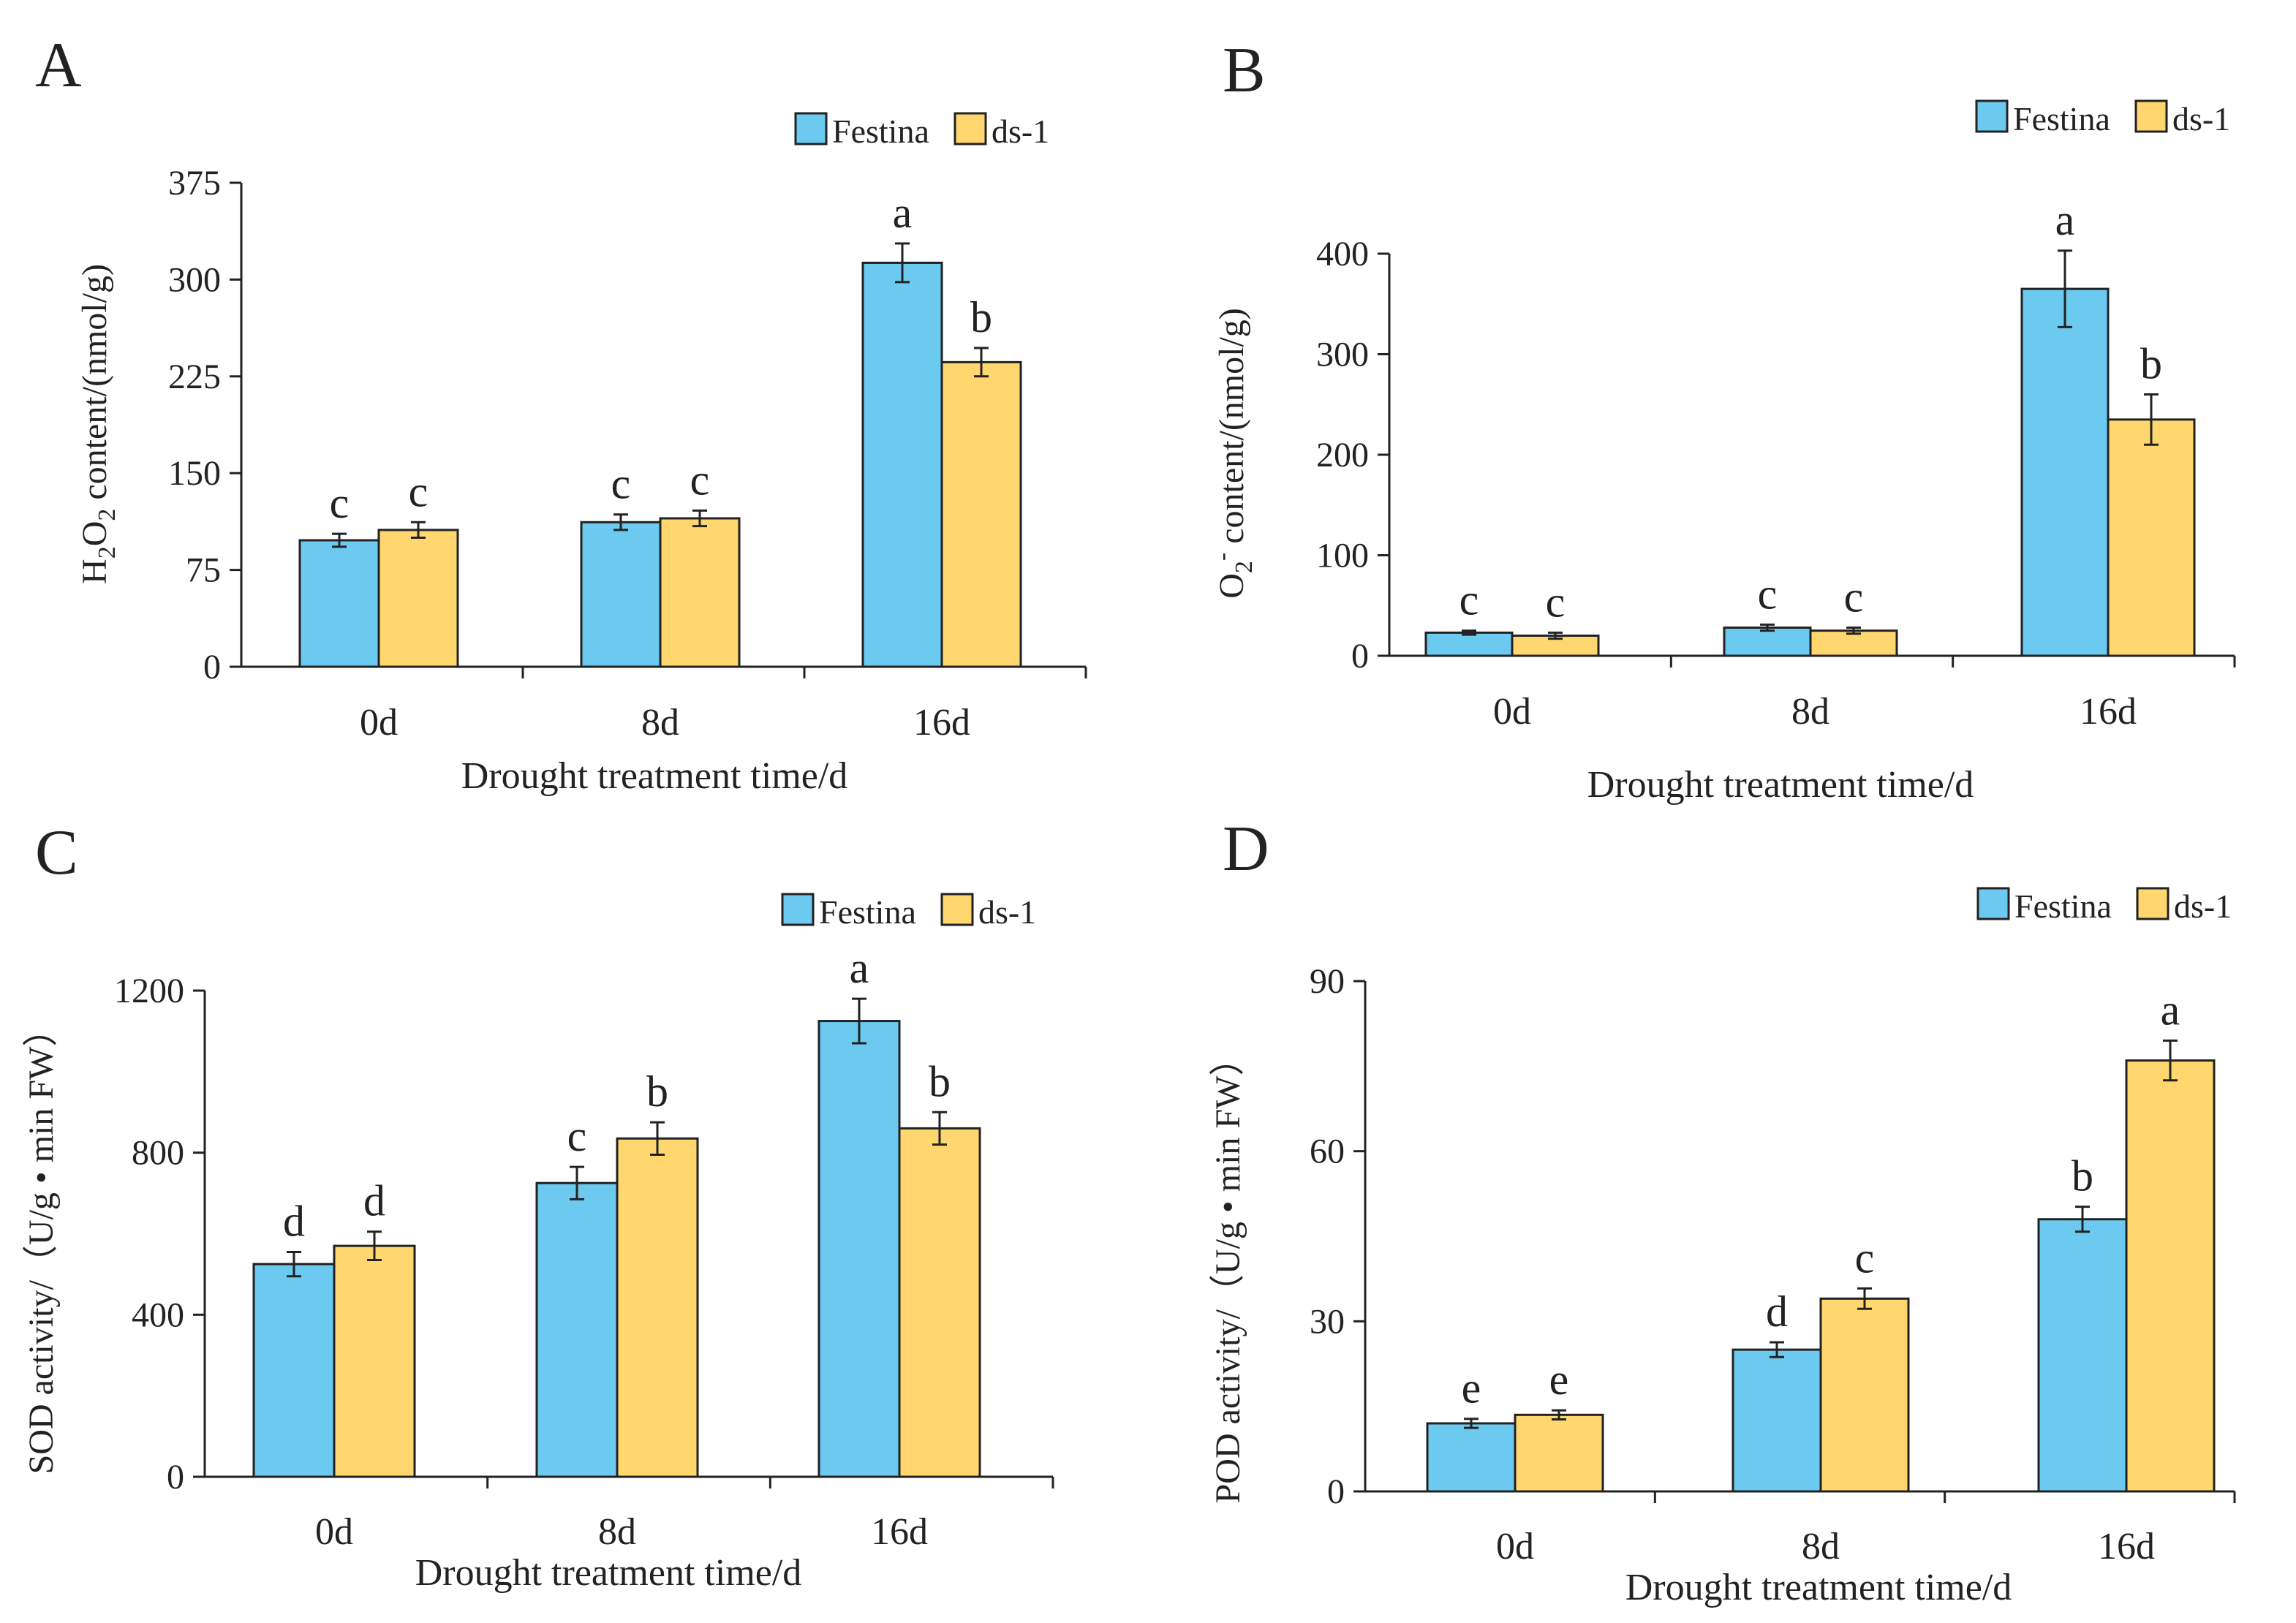 The width and height of the screenshot is (2296, 1623). Describe the element at coordinates (194, 183) in the screenshot. I see `y-tick-label: 375` at that location.